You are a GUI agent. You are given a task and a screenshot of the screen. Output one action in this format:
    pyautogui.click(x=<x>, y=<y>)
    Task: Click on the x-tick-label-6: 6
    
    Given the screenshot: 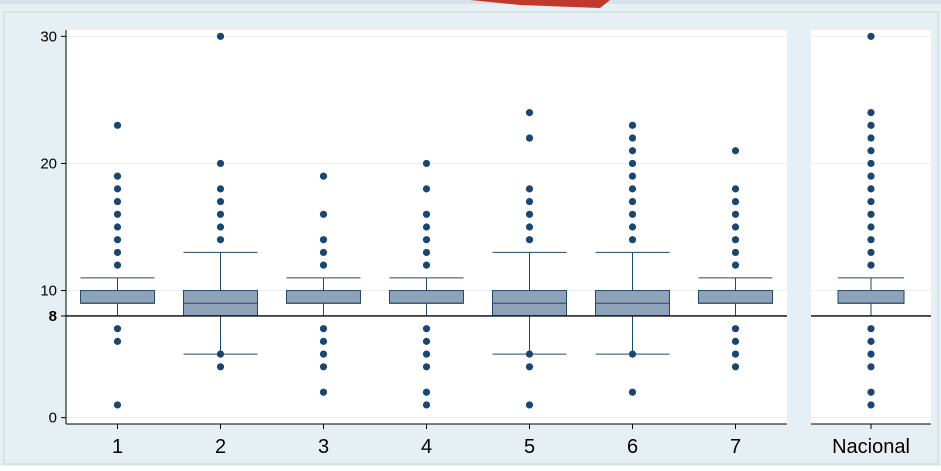 What is the action you would take?
    pyautogui.click(x=632, y=447)
    